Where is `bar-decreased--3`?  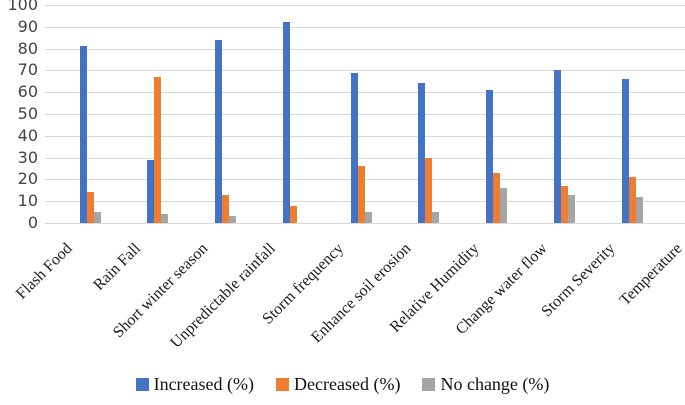
bar-decreased--3 is located at coordinates (293, 214).